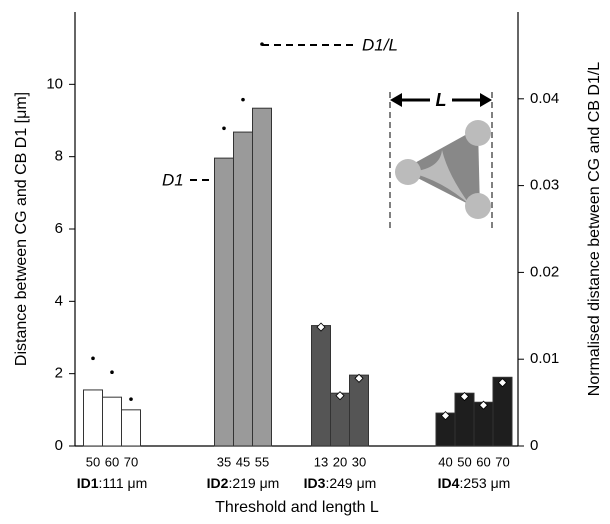  I want to click on y-tick-label: 8, so click(59, 156).